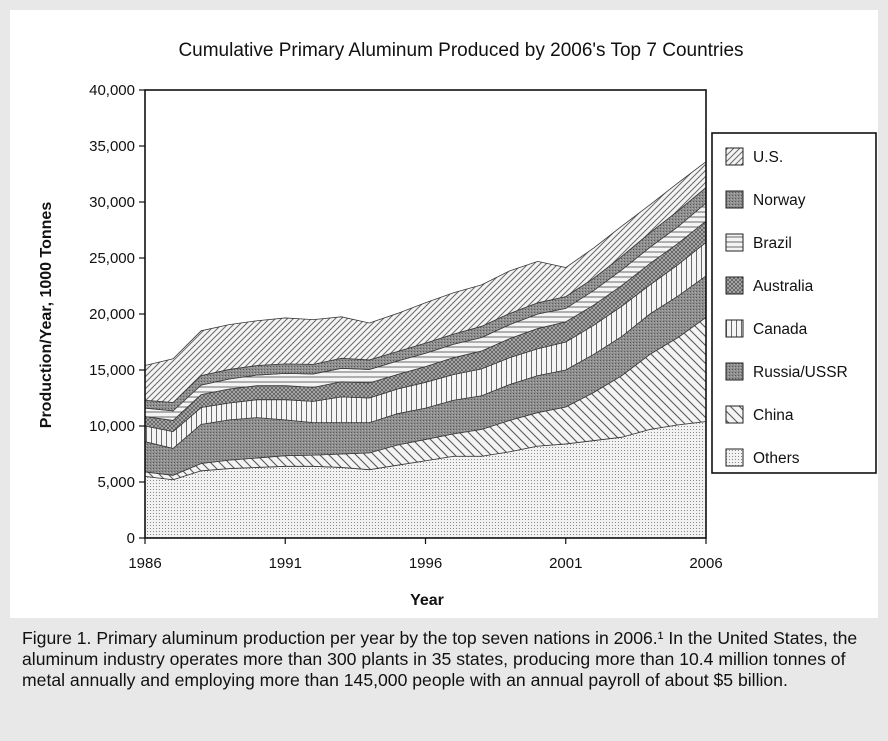 This screenshot has width=888, height=741. I want to click on legend-swatch-brazil, so click(734, 242).